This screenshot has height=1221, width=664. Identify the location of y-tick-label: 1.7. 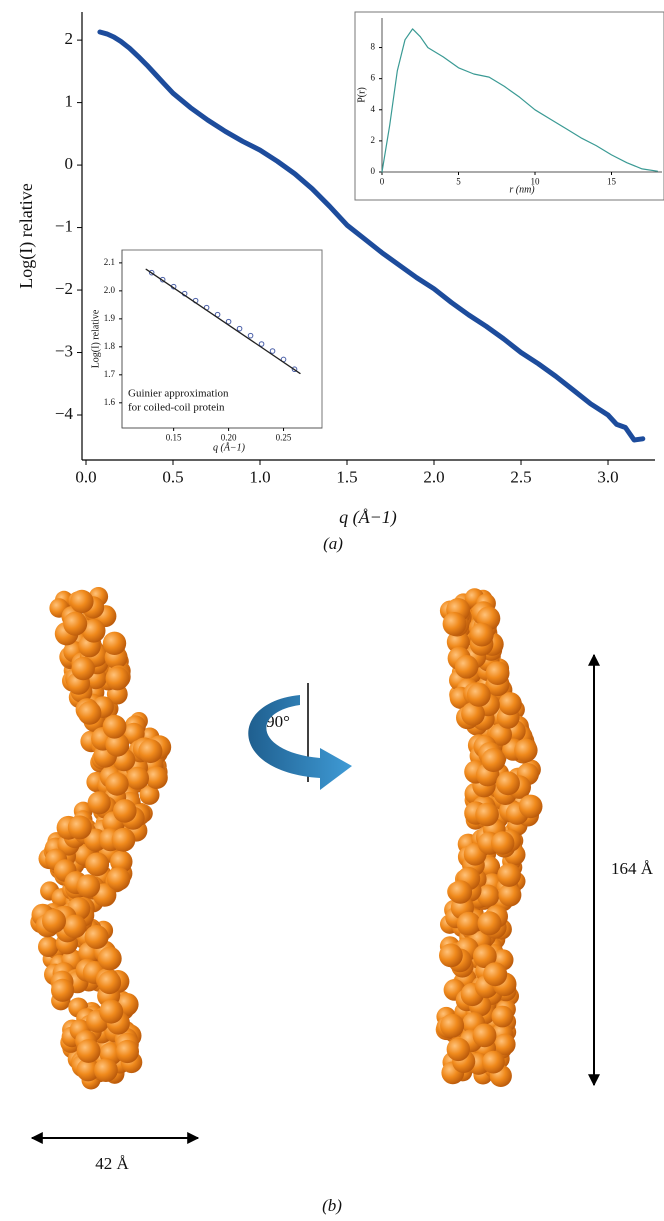
(110, 374).